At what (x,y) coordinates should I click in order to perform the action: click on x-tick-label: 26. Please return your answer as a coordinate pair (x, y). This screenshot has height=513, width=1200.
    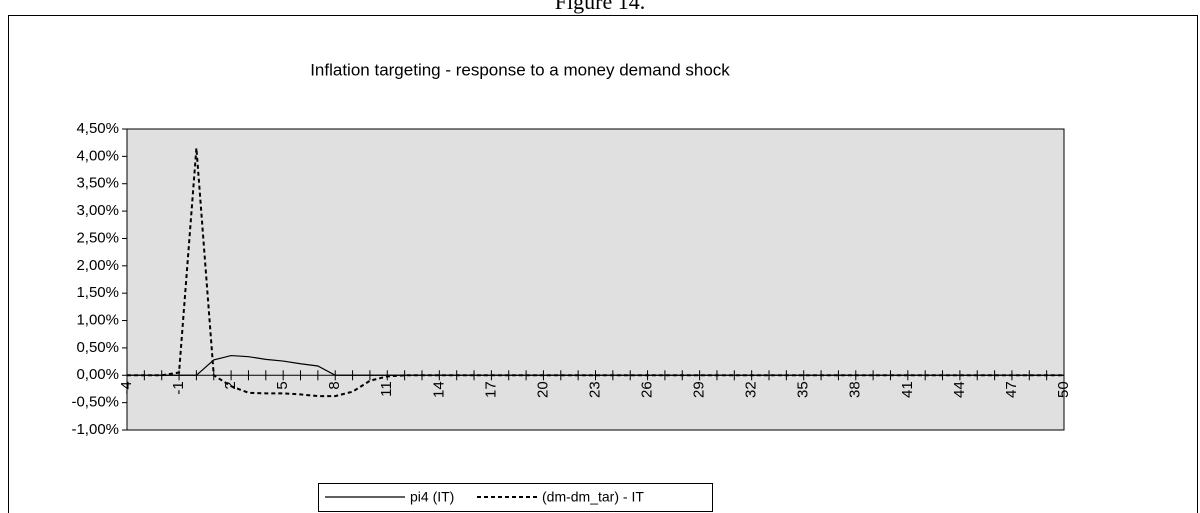
    Looking at the image, I should click on (647, 389).